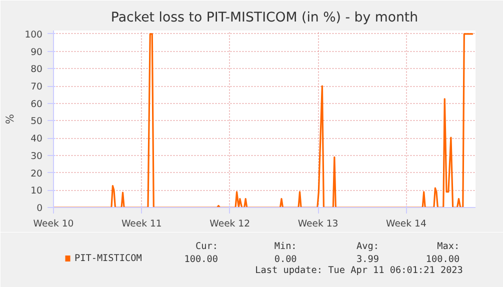  What do you see at coordinates (406, 224) in the screenshot?
I see `x-tick-label: Week 14` at bounding box center [406, 224].